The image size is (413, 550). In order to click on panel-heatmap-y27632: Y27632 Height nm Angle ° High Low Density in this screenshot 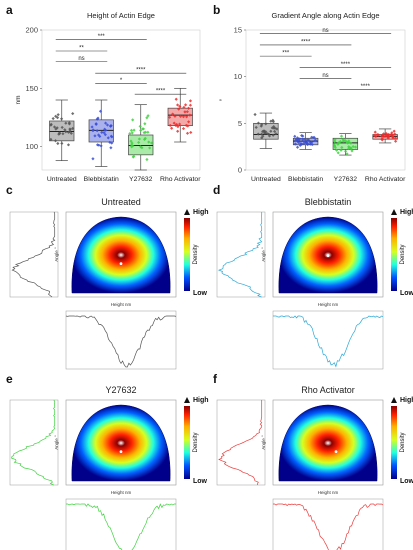, I will do `click(109, 467)`.